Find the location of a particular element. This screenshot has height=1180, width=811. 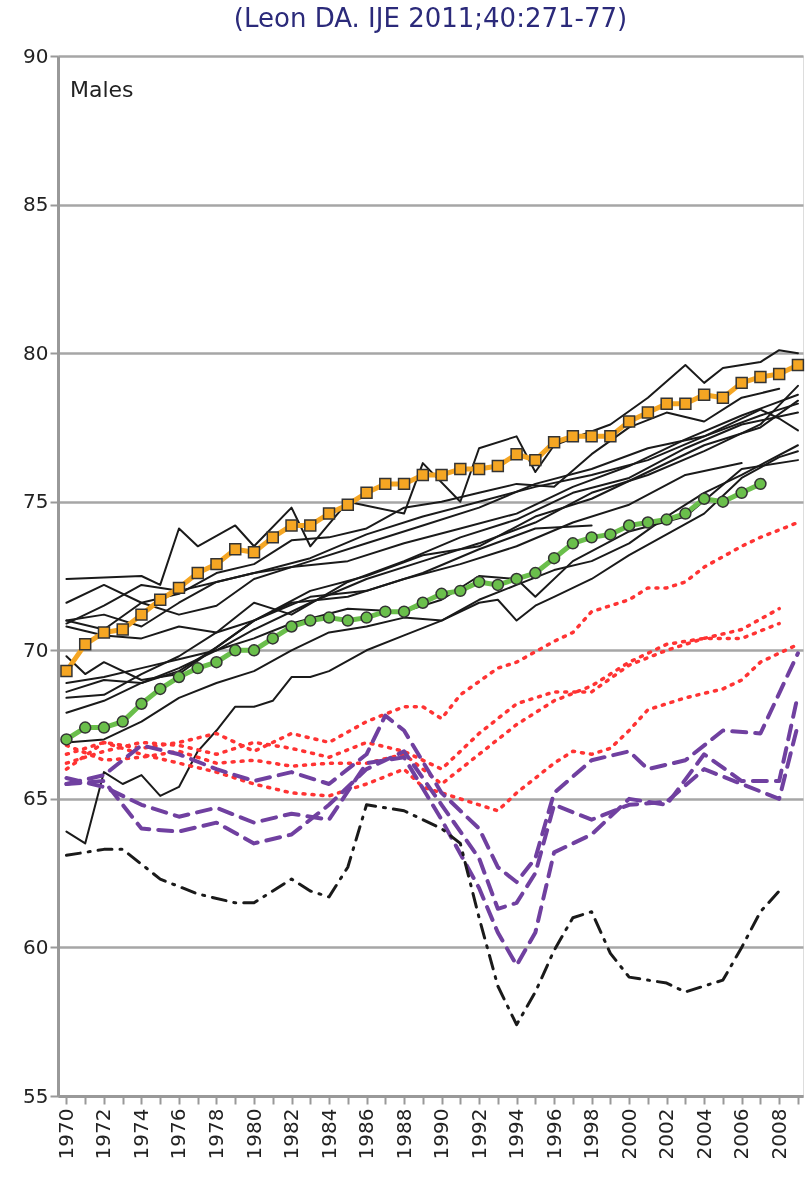

x-tick-label: 1970 is located at coordinates (65, 1134).